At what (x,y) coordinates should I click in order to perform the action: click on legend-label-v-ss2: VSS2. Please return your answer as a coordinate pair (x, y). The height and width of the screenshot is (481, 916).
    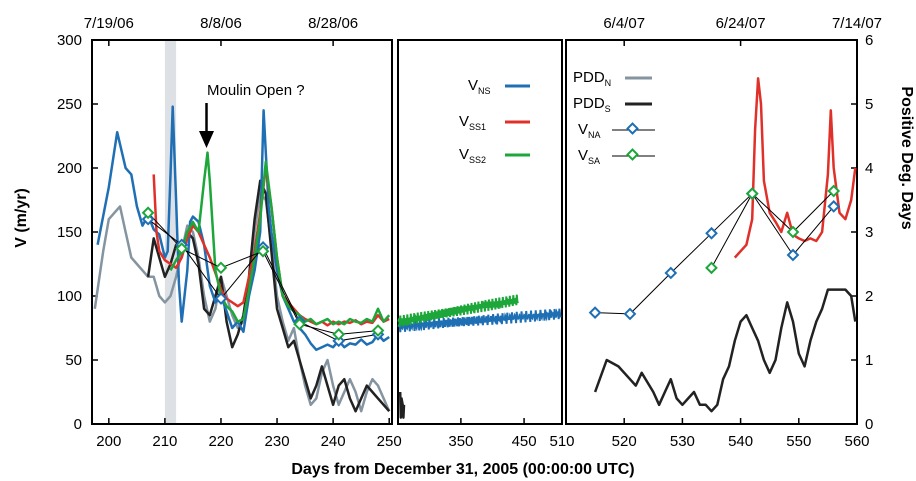
    Looking at the image, I should click on (472, 155).